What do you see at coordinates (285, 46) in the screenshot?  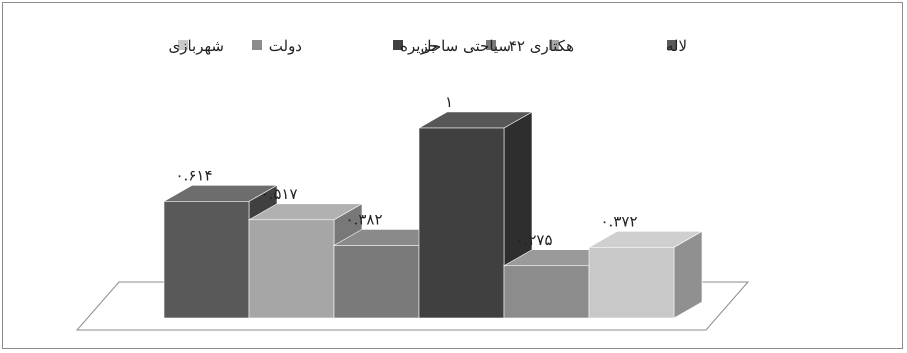 I see `legend-label: دولت` at bounding box center [285, 46].